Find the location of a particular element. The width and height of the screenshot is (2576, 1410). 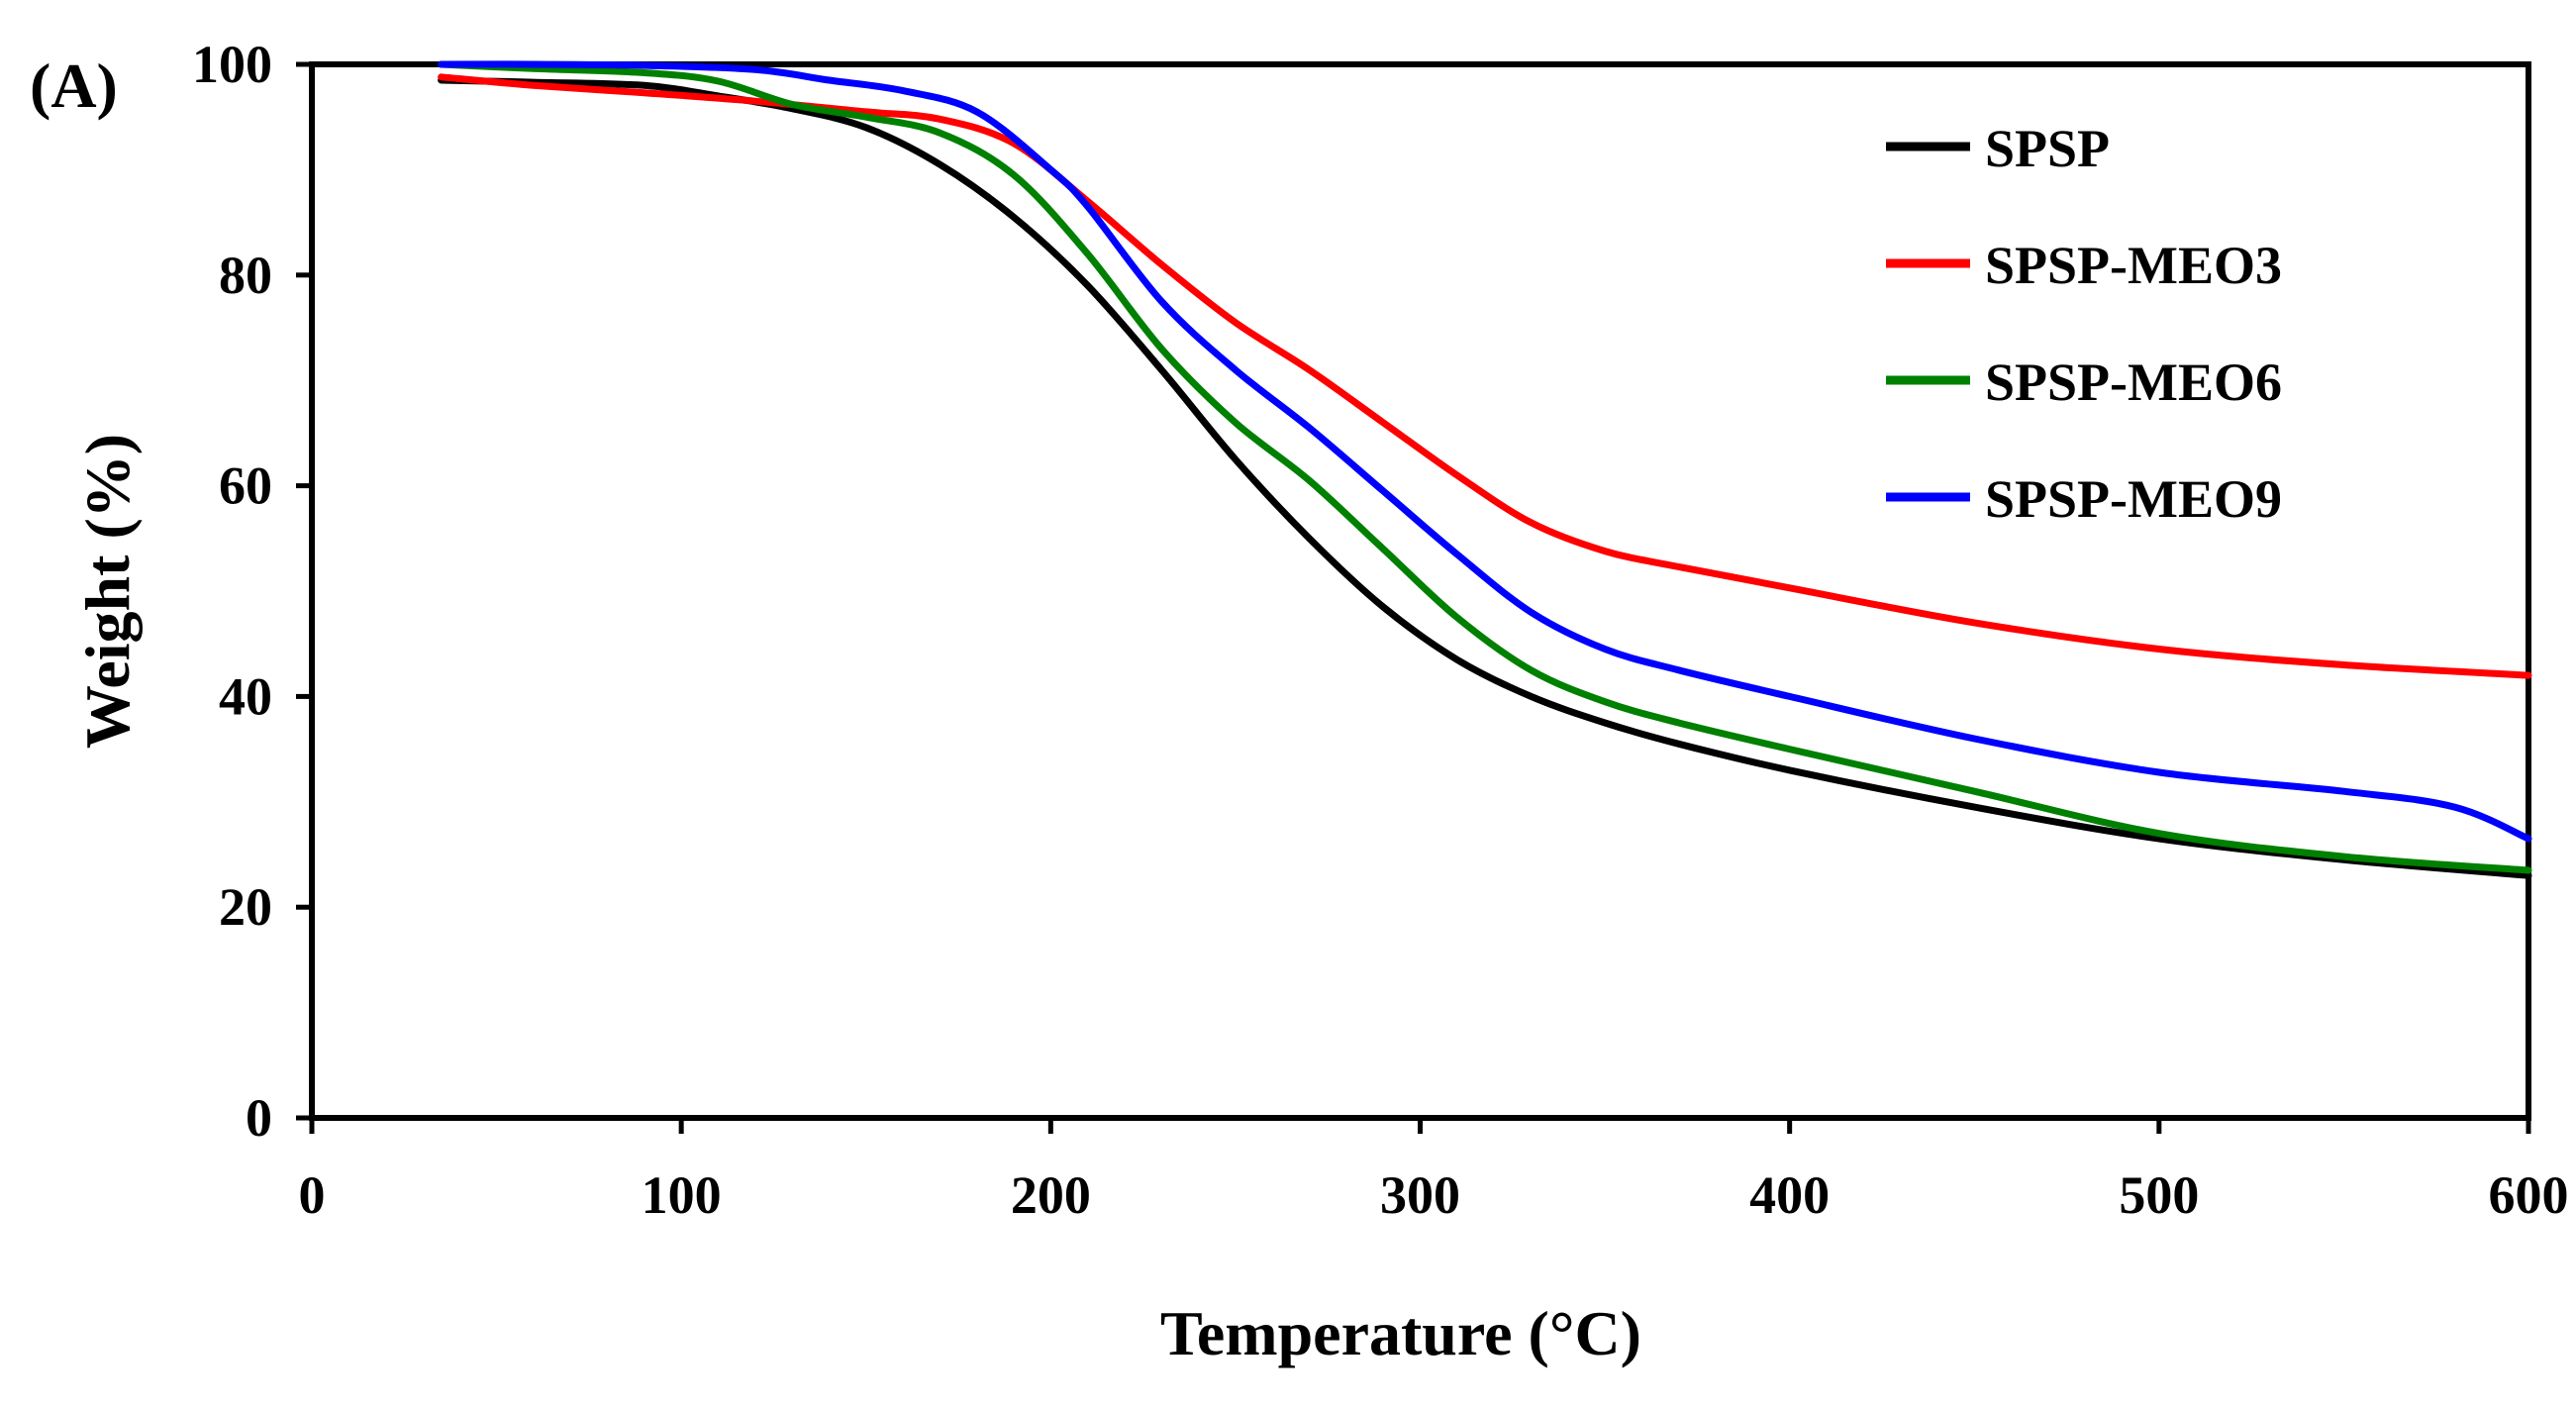

legend-label-spsp-meo3: SPSP-MEO3 is located at coordinates (2134, 265).